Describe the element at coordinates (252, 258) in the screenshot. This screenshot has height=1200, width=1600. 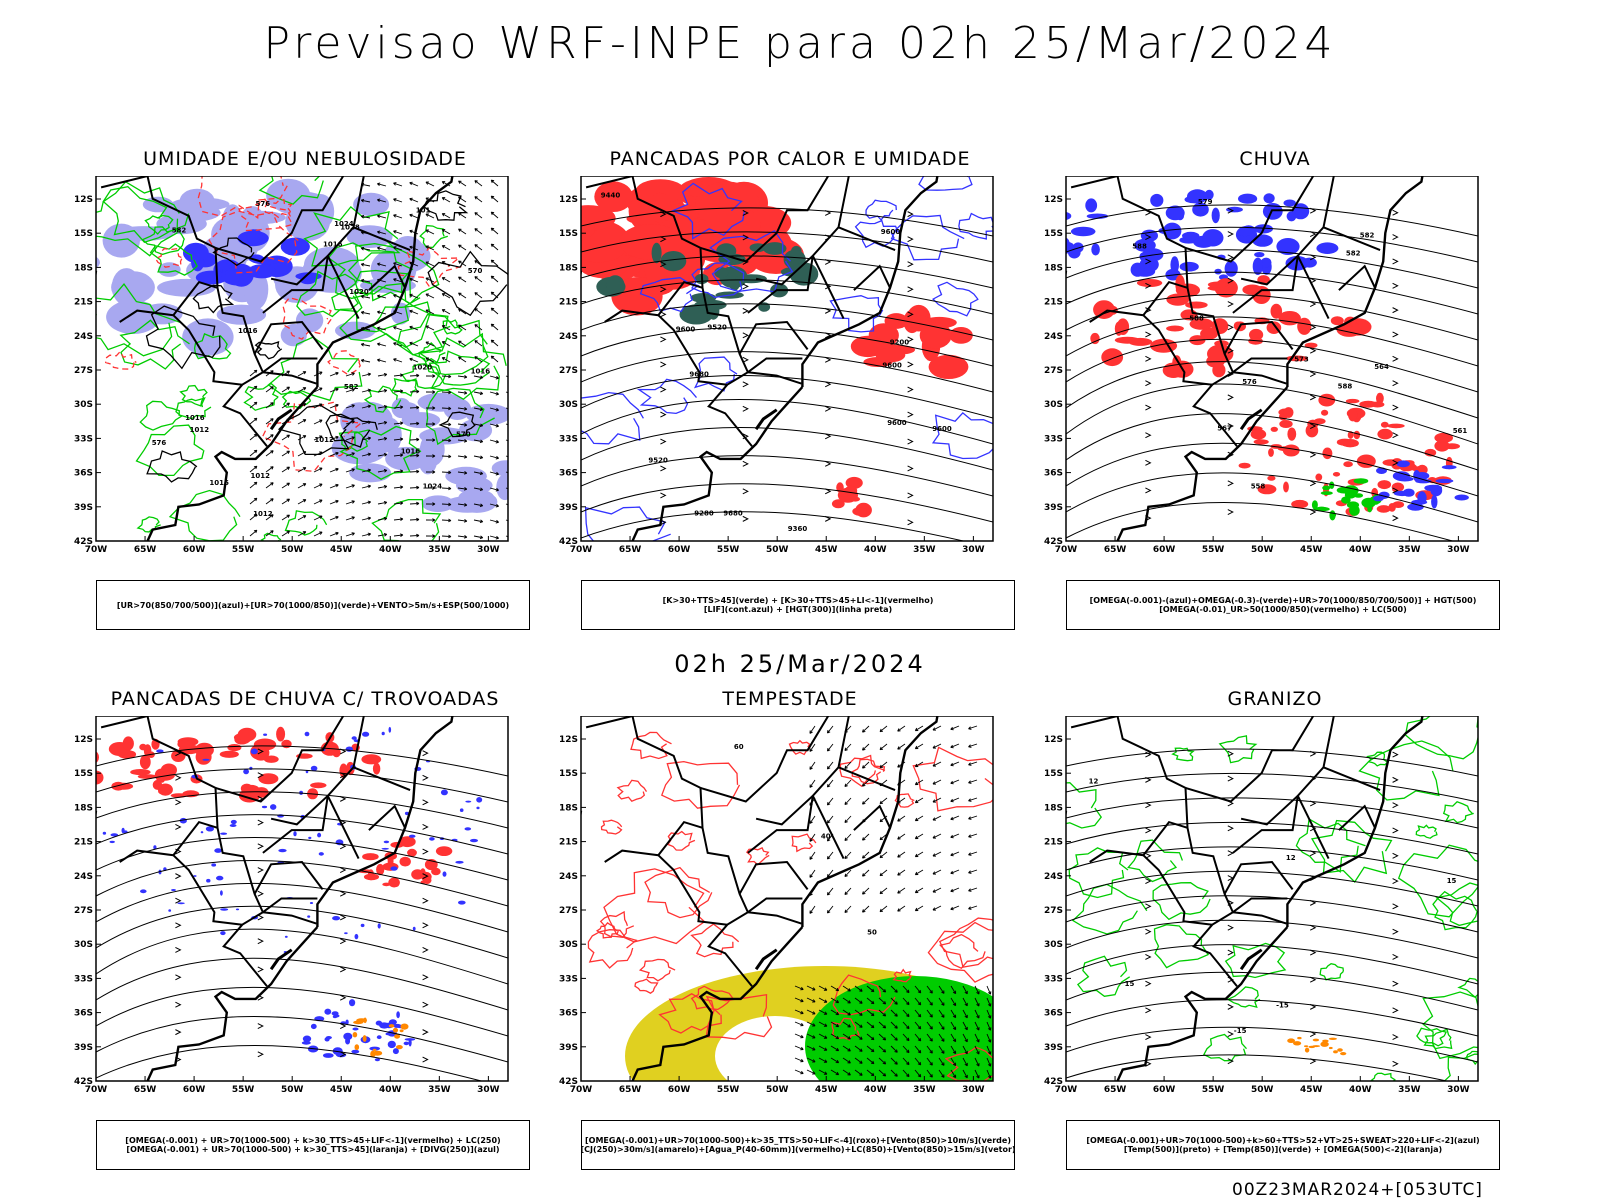
I see `humidity-high` at that location.